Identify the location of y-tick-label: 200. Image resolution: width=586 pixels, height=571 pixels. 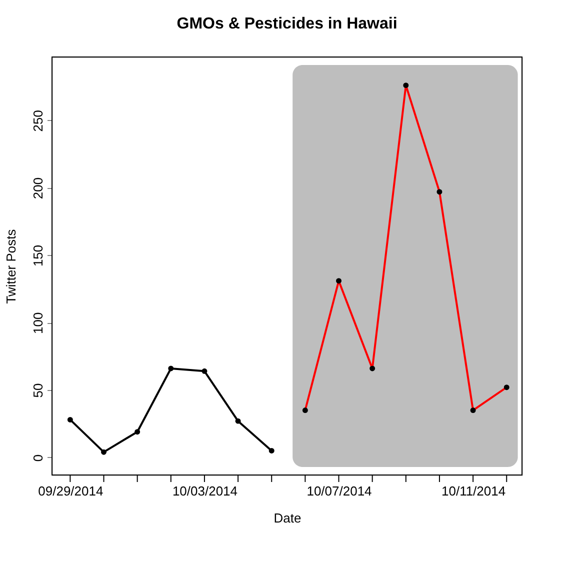
(38, 188).